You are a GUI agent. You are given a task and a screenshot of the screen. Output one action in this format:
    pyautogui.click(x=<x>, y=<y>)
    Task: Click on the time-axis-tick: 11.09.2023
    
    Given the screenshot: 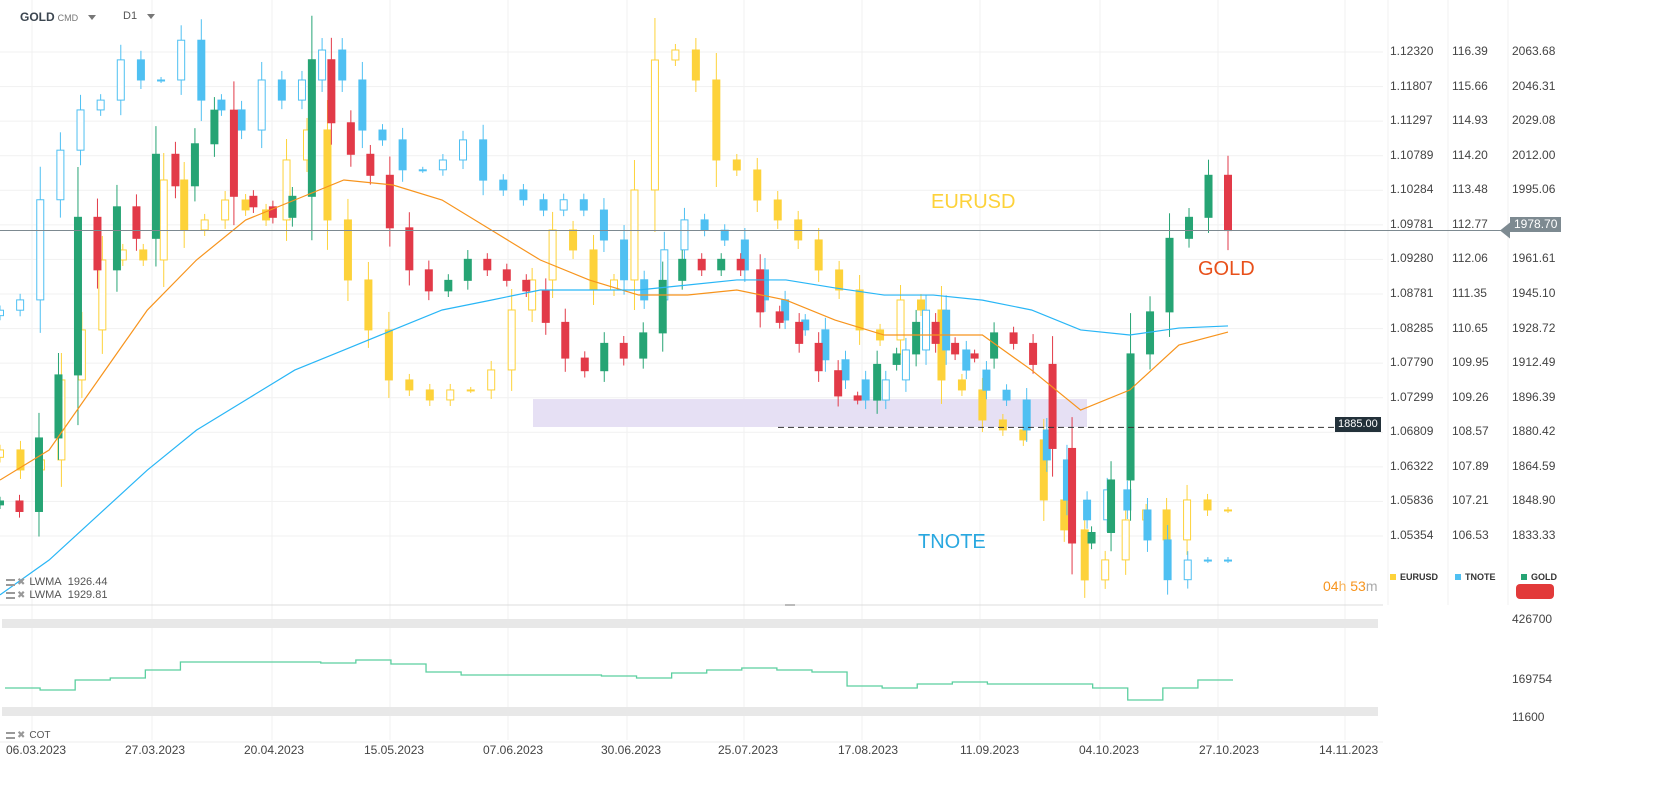 What is the action you would take?
    pyautogui.click(x=990, y=750)
    